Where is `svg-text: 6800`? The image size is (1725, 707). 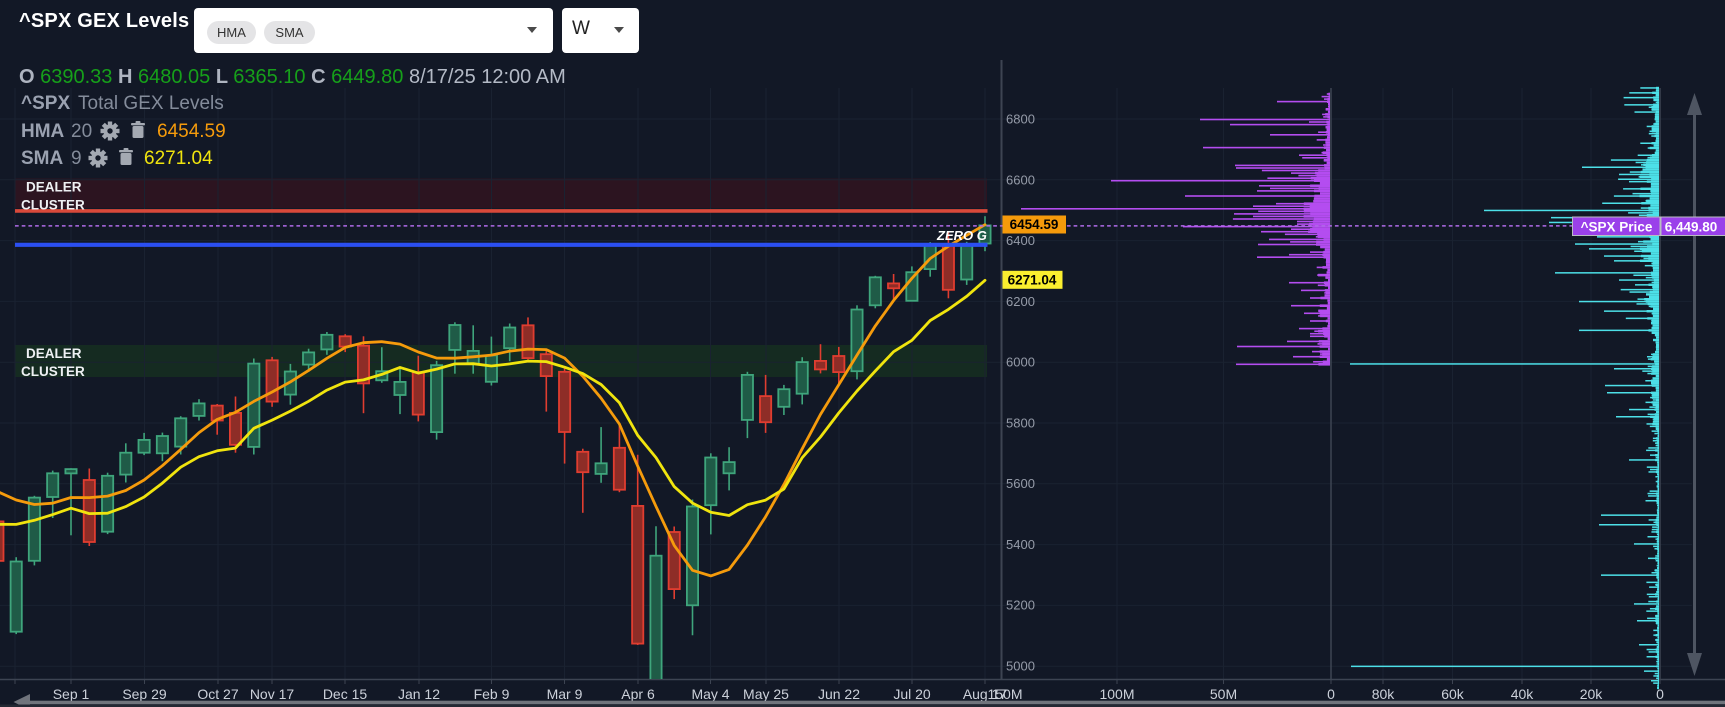 svg-text: 6800 is located at coordinates (1020, 119).